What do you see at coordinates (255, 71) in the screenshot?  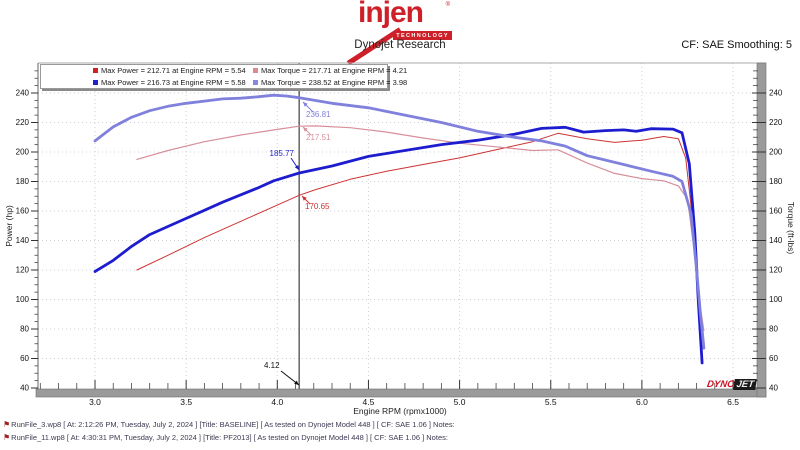 I see `legend-swatch-pink` at bounding box center [255, 71].